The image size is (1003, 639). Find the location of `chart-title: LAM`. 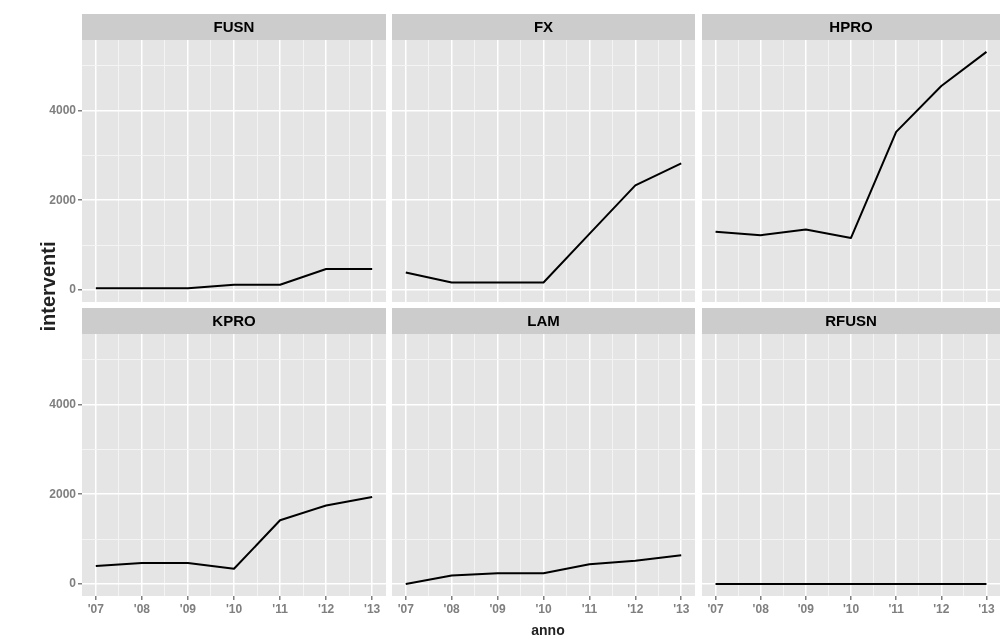

chart-title: LAM is located at coordinates (543, 321).